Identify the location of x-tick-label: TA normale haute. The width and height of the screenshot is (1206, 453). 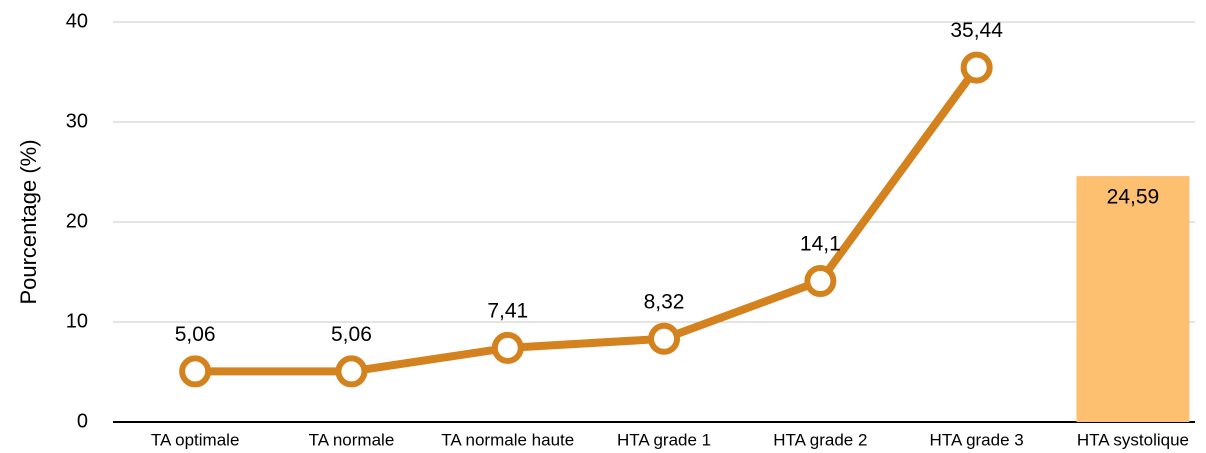
(507, 439).